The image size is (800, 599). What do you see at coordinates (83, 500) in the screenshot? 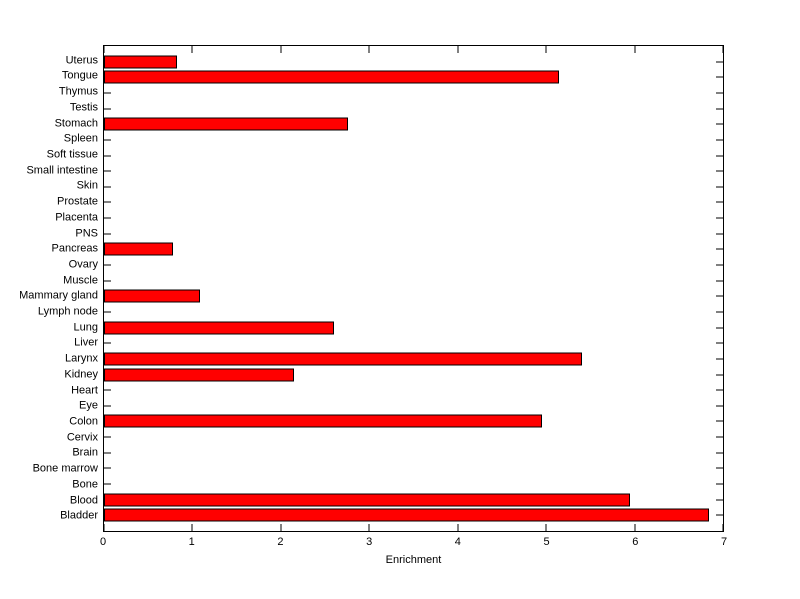
I see `y-axis-tick-label: Blood` at bounding box center [83, 500].